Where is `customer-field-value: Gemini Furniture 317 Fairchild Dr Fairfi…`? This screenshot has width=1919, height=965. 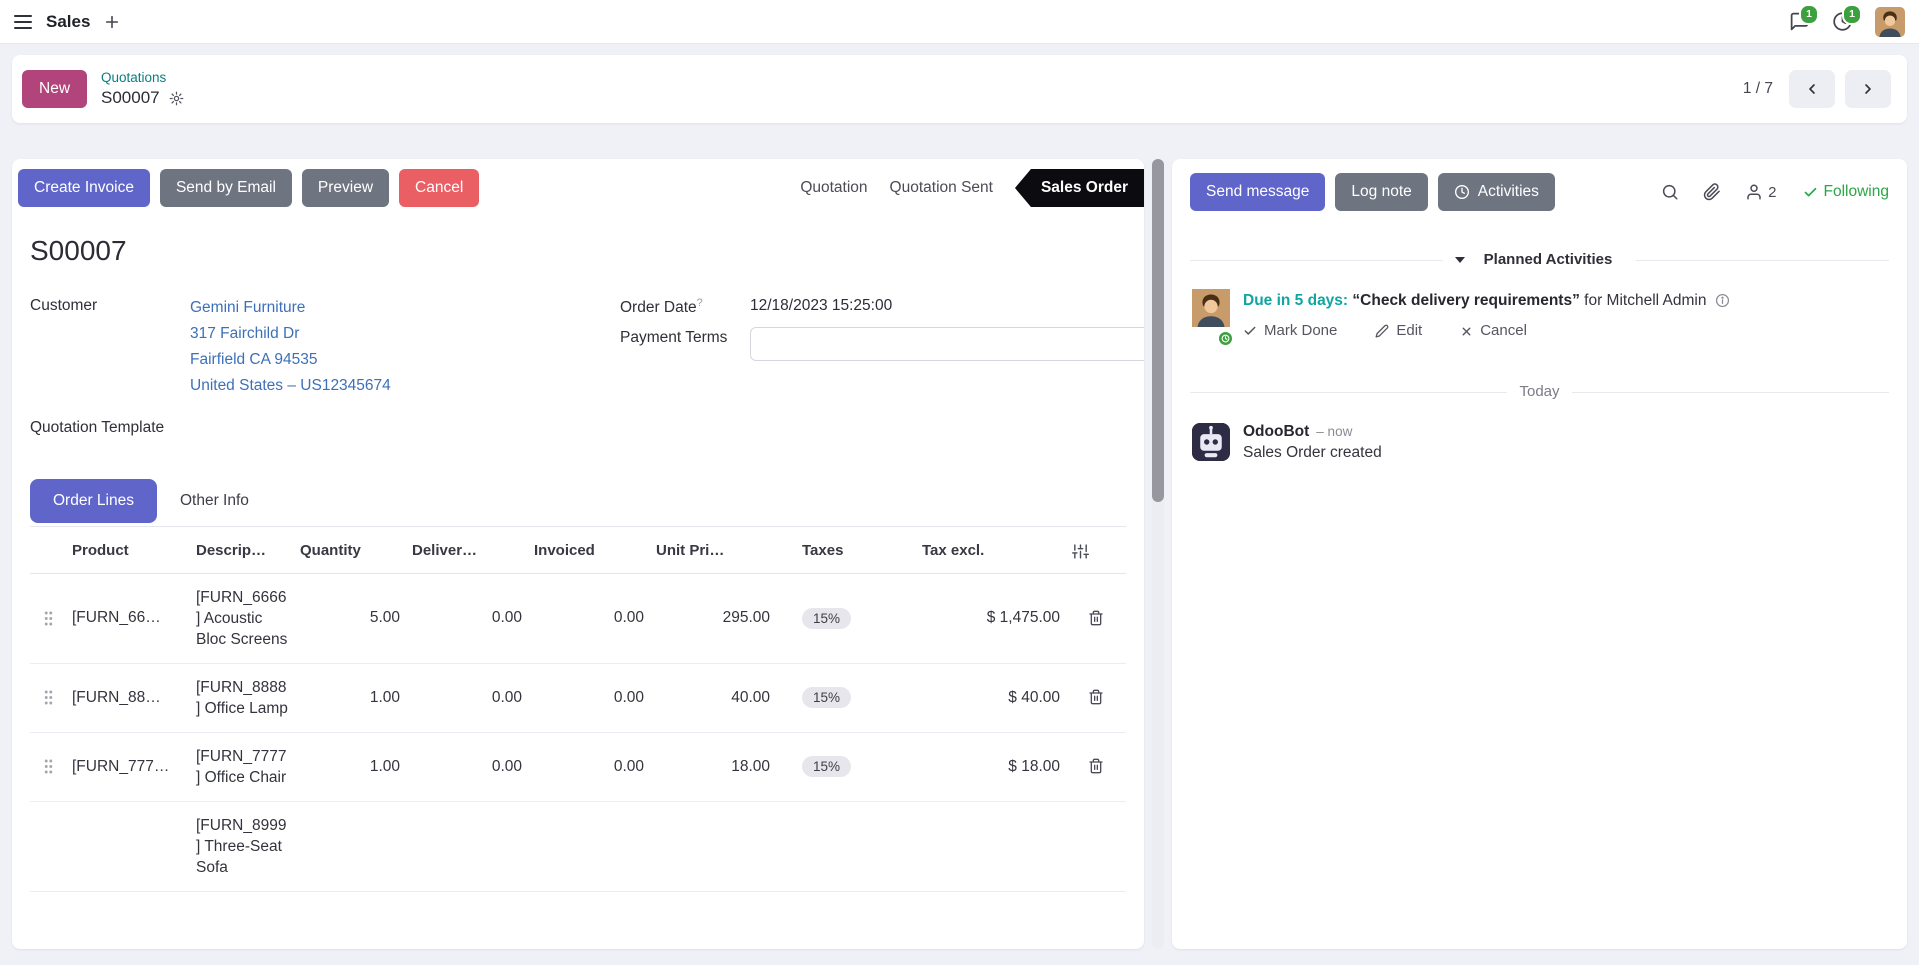
customer-field-value: Gemini Furniture 317 Fairchild Dr Fairfi… is located at coordinates (290, 347).